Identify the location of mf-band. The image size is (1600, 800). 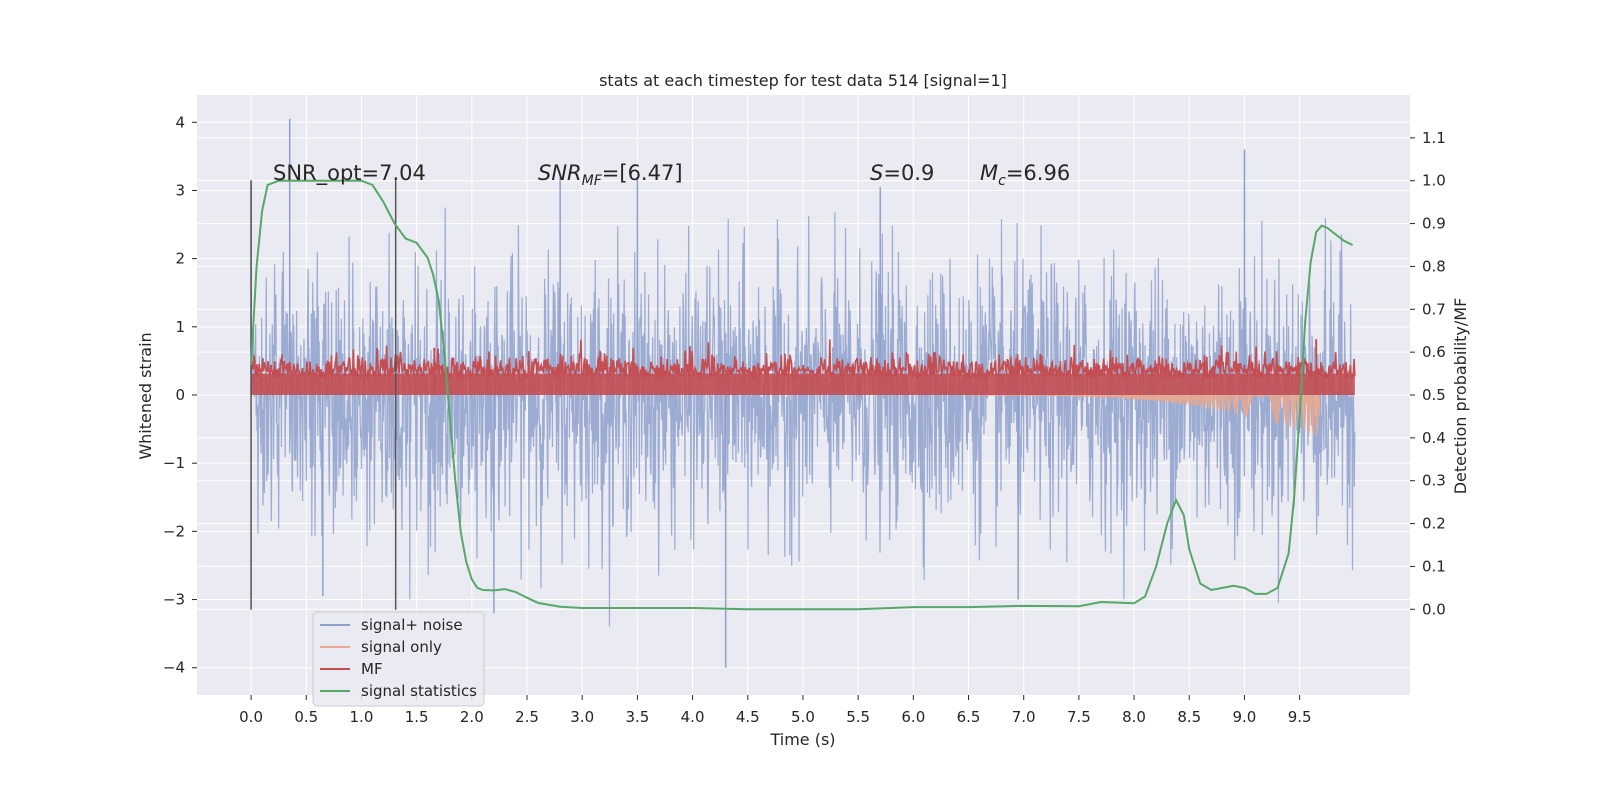
(803, 384).